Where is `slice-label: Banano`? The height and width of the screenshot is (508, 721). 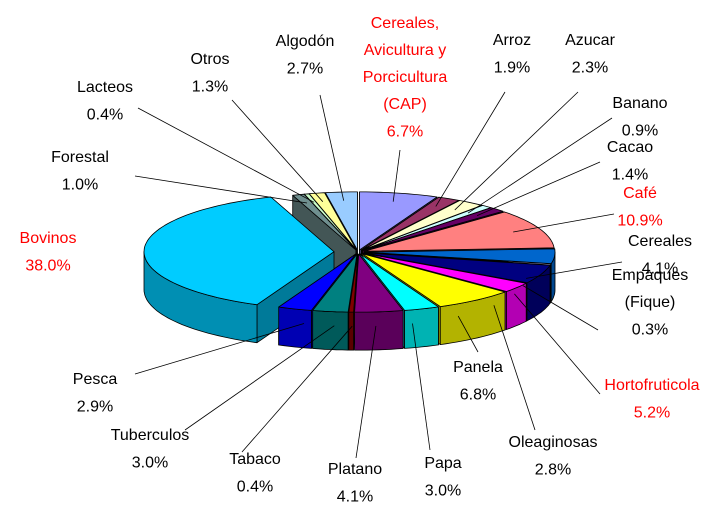 slice-label: Banano is located at coordinates (639, 103).